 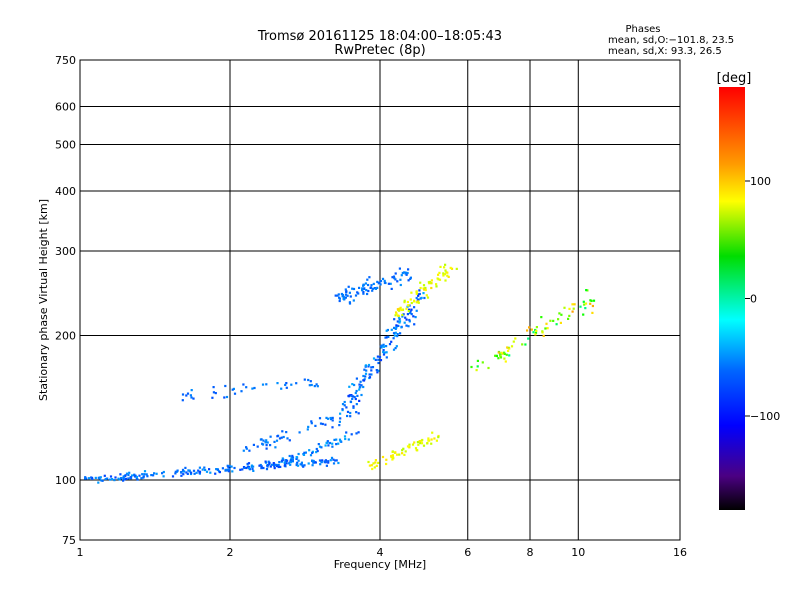 What do you see at coordinates (380, 564) in the screenshot?
I see `x-axis-label: Frequency [MHz]` at bounding box center [380, 564].